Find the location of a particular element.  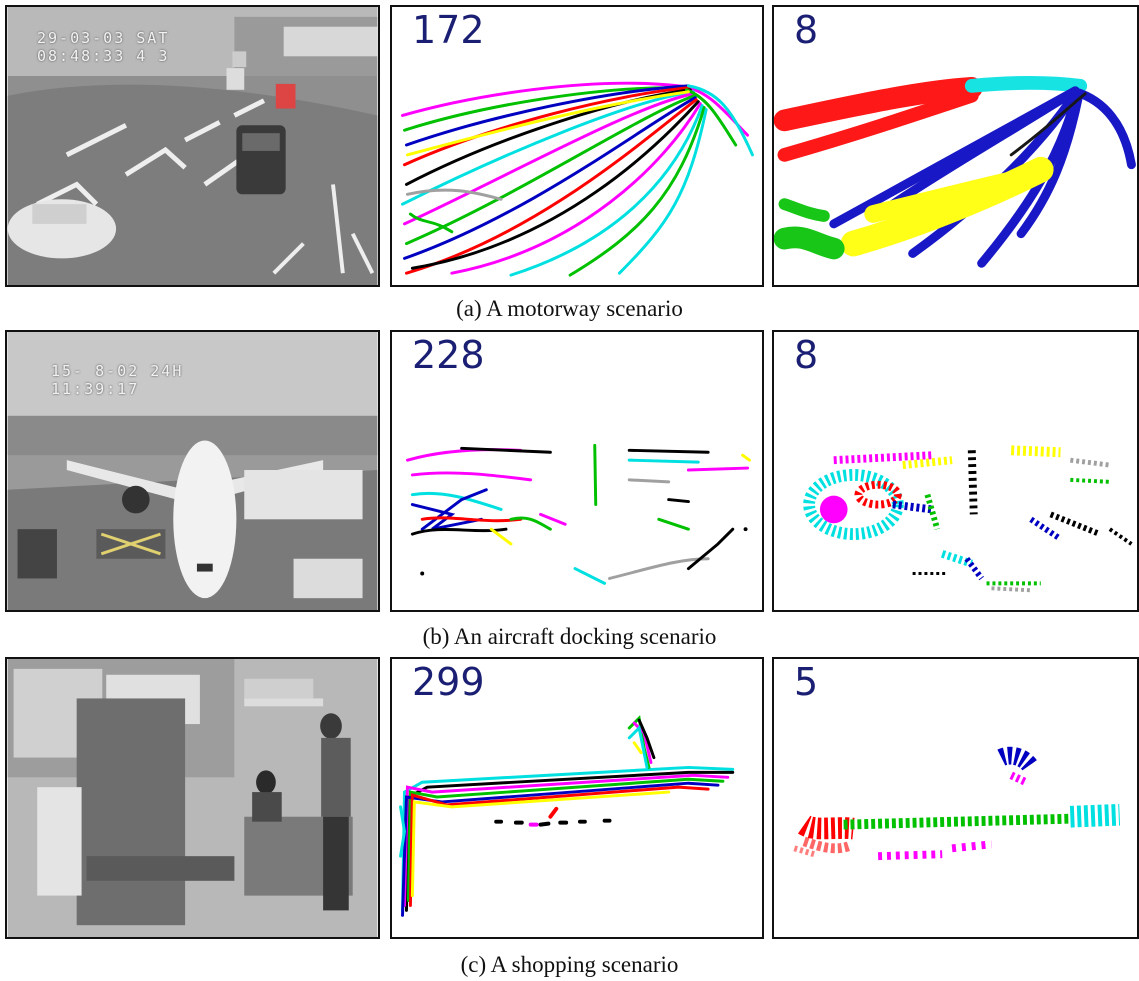

trajectory-count: 299 is located at coordinates (448, 682).